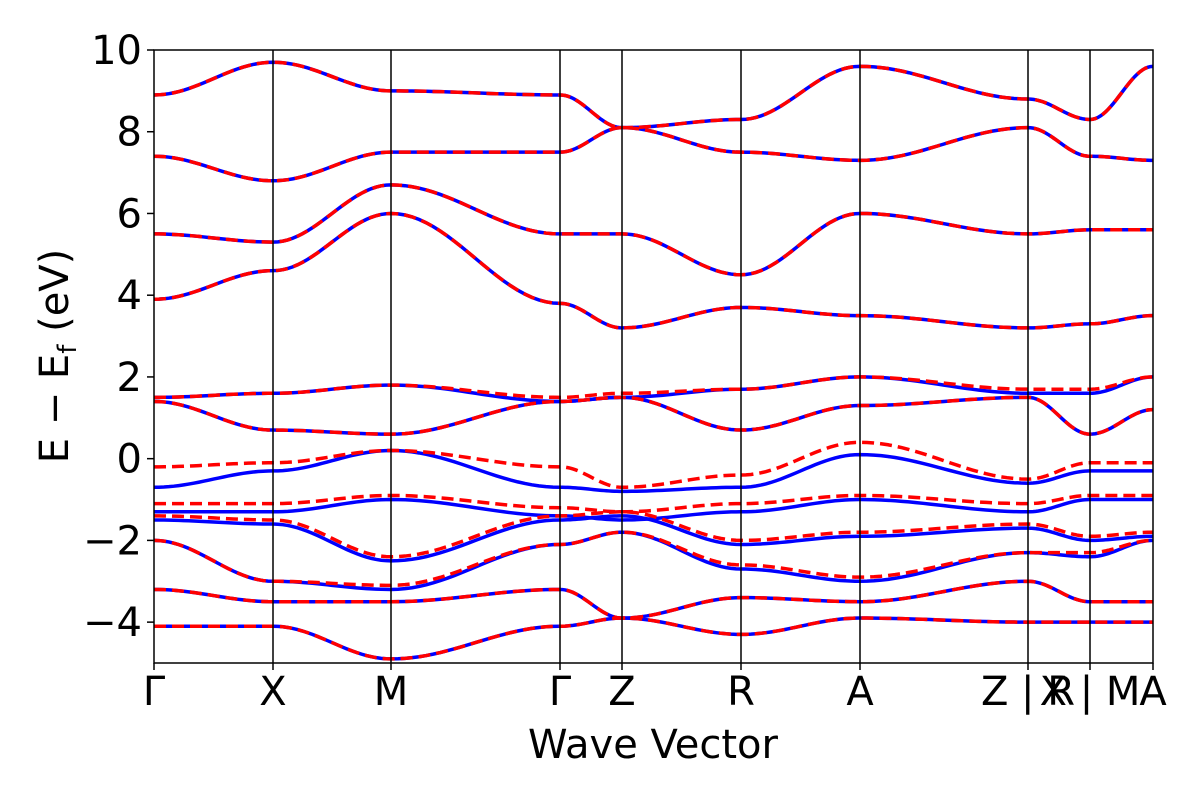  Describe the element at coordinates (129, 214) in the screenshot. I see `y-tick-label: 6` at that location.